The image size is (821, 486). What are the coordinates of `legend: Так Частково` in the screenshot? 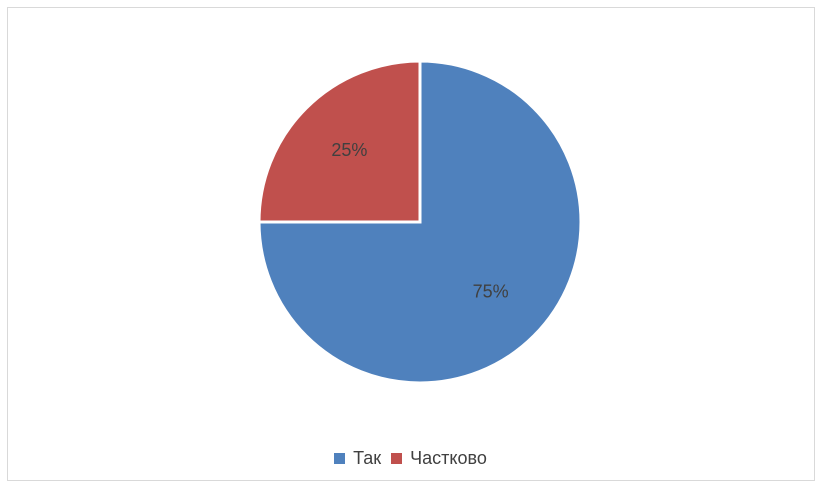 It's located at (410, 458).